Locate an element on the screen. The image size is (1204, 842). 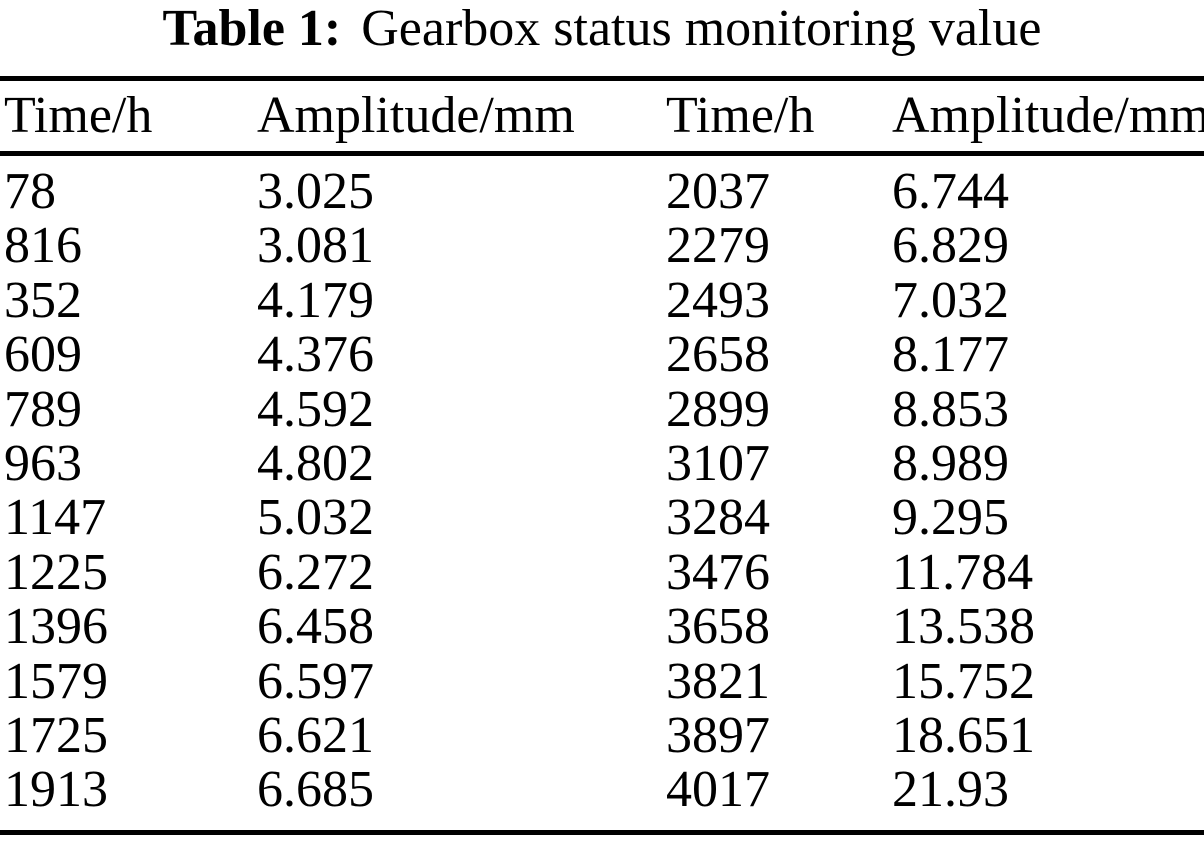
table-row: 78 3.025 2037 6.744 is located at coordinates (602, 192).